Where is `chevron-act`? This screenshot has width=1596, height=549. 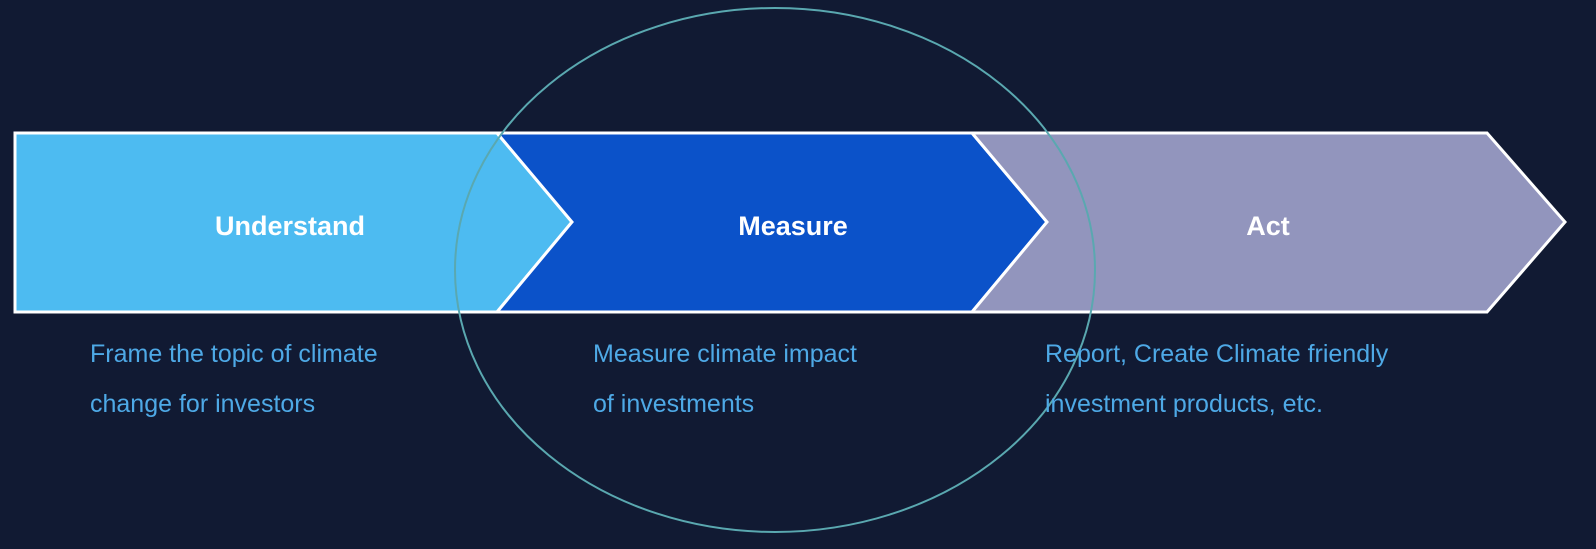
chevron-act is located at coordinates (1267, 222).